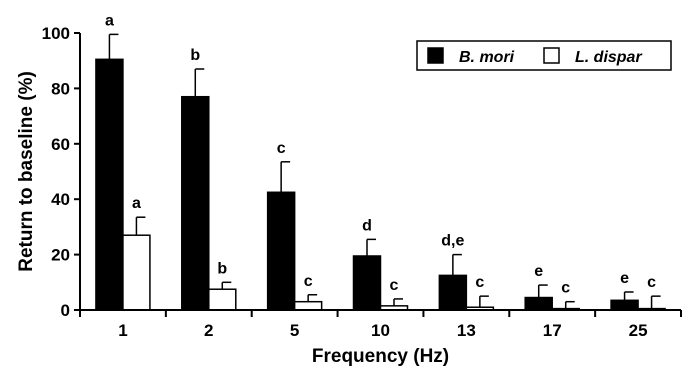 The width and height of the screenshot is (700, 373). What do you see at coordinates (608, 57) in the screenshot?
I see `legend-label-l-dispar: L. dispar` at bounding box center [608, 57].